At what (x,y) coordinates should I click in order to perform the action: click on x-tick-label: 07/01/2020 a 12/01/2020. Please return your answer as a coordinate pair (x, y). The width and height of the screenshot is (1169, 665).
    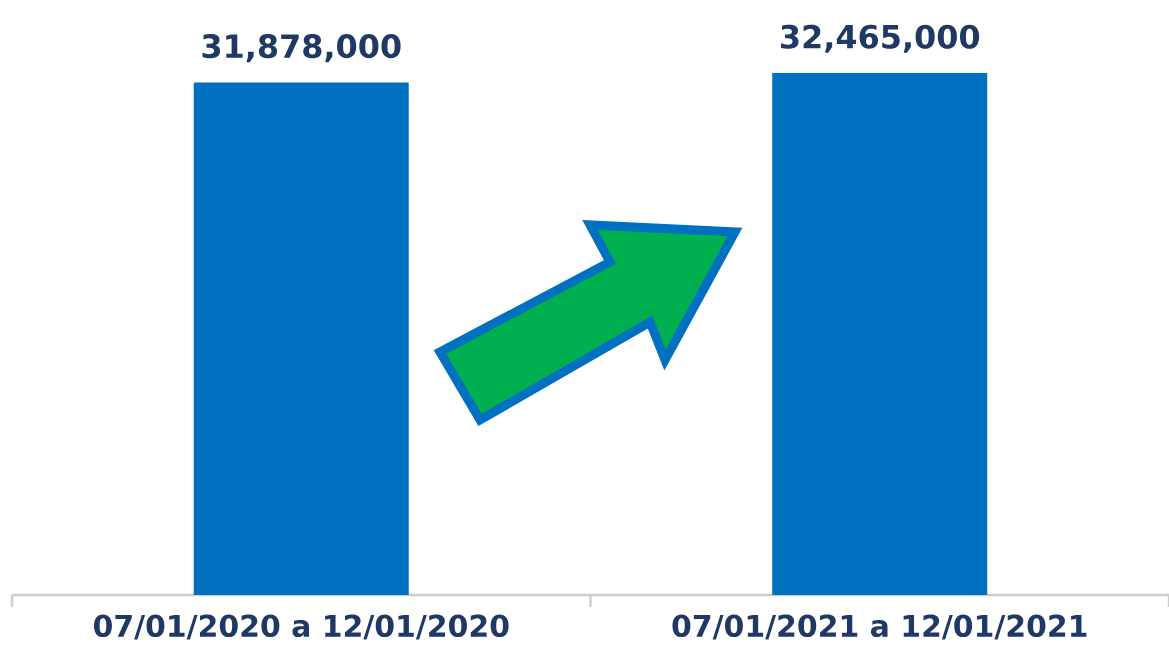
    Looking at the image, I should click on (301, 627).